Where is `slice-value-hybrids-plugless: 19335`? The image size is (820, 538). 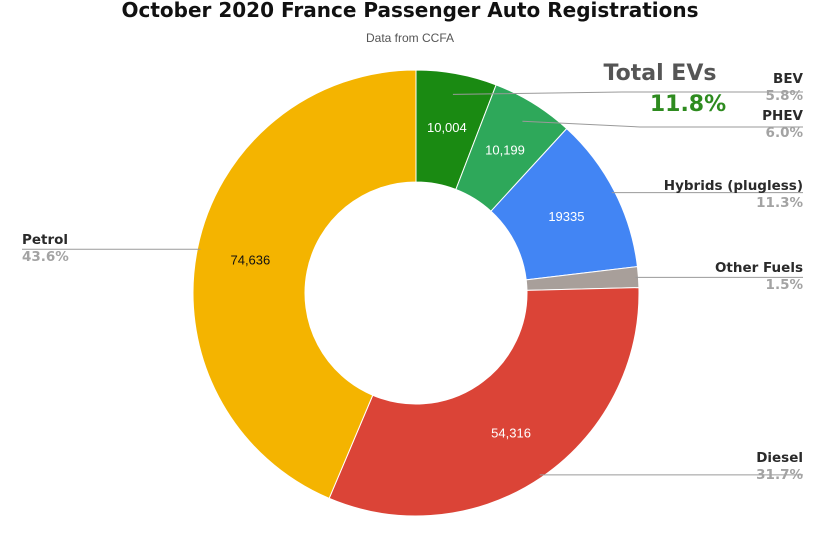
slice-value-hybrids-plugless: 19335 is located at coordinates (566, 216).